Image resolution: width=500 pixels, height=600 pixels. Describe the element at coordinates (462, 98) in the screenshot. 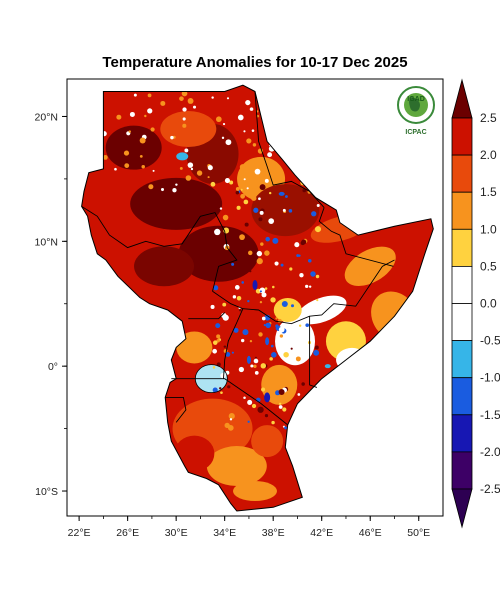

I see `colorbar-max-arrow` at that location.